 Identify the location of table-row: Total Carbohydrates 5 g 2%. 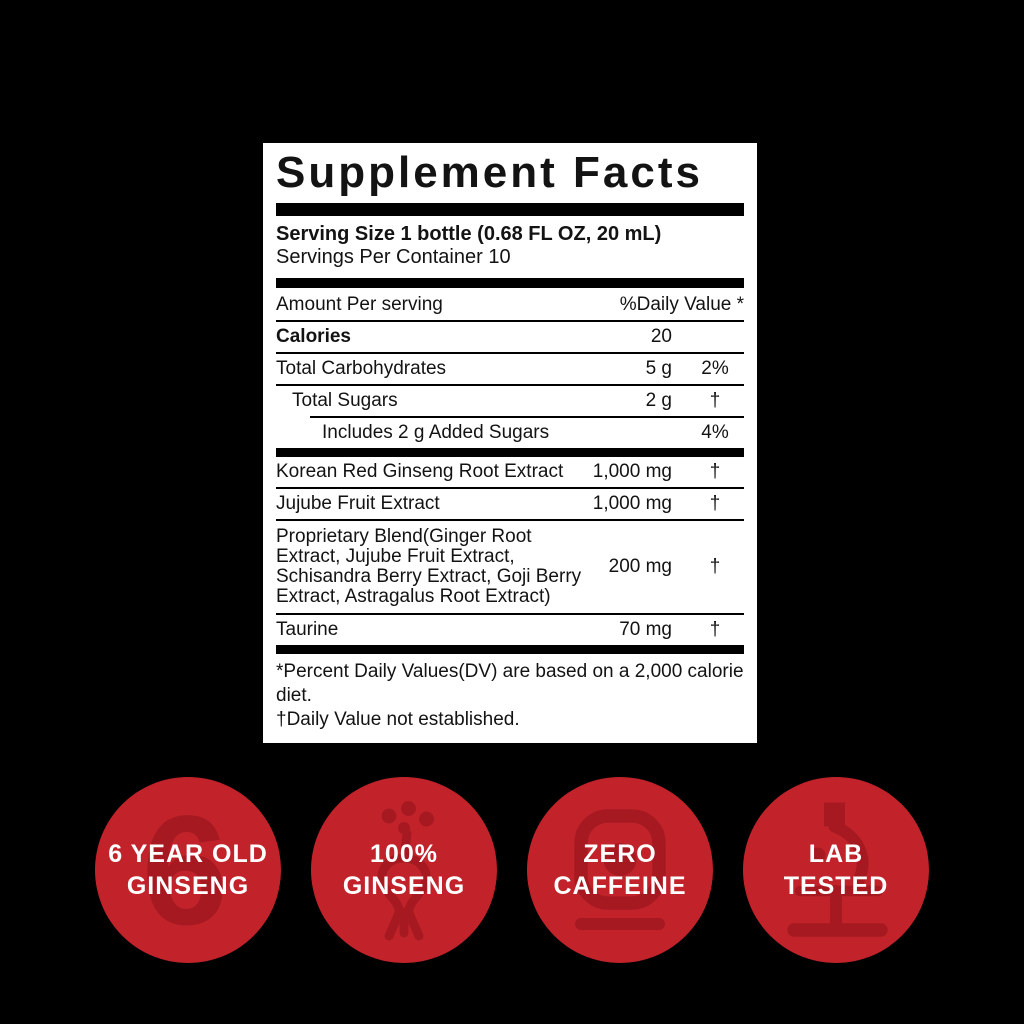
(510, 370).